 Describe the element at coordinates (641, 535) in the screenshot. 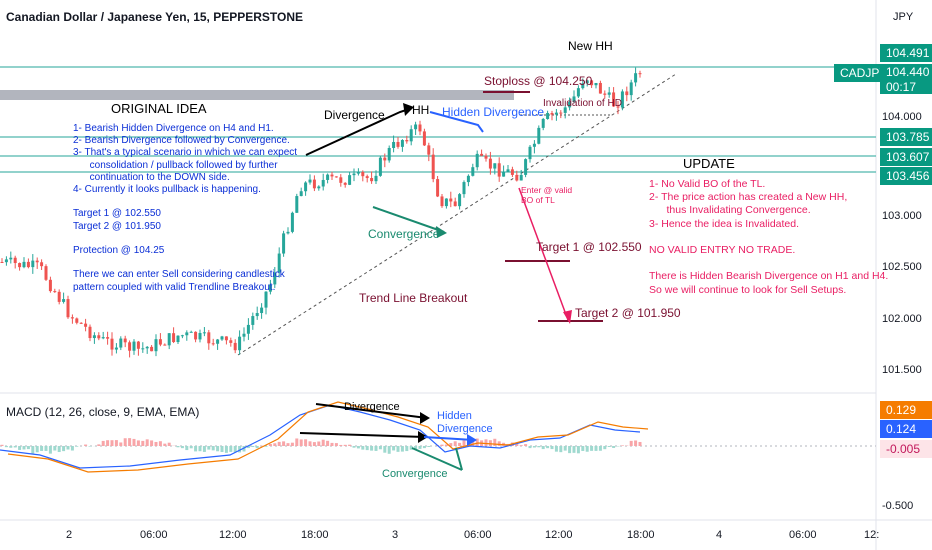

I see `time-tick: 18:00` at that location.